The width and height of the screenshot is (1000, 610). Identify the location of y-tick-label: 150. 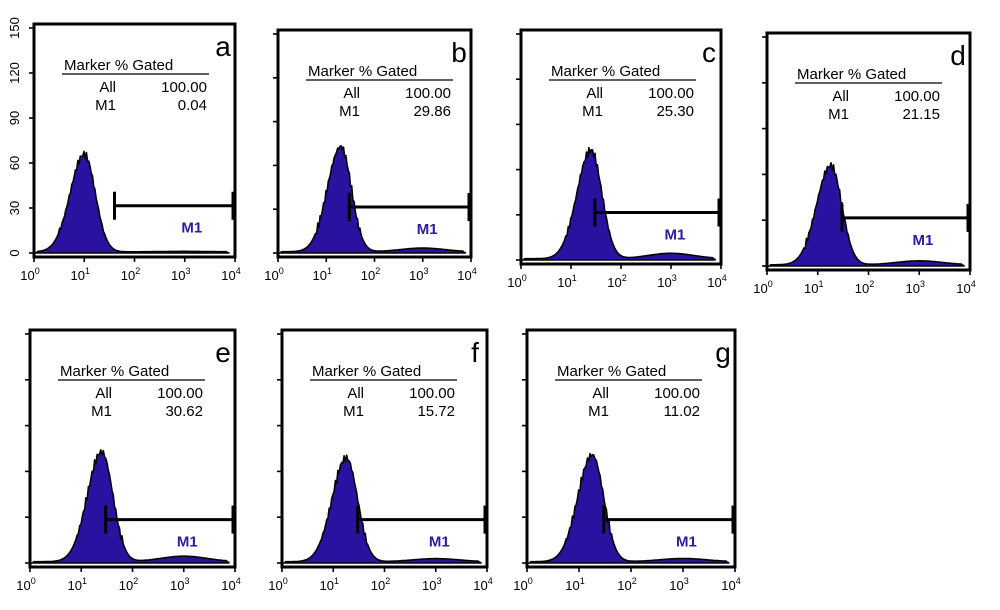
(14, 28).